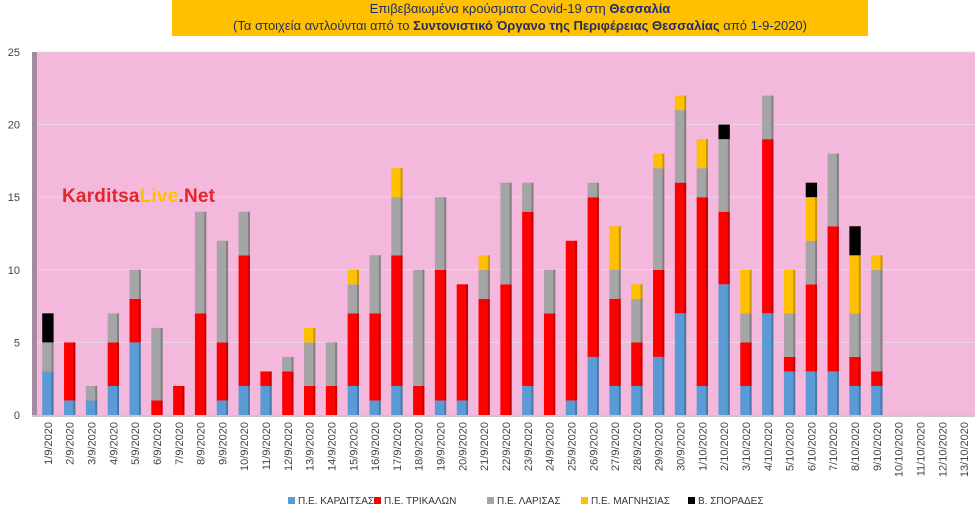 This screenshot has height=514, width=977. I want to click on legend-swatch, so click(377, 500).